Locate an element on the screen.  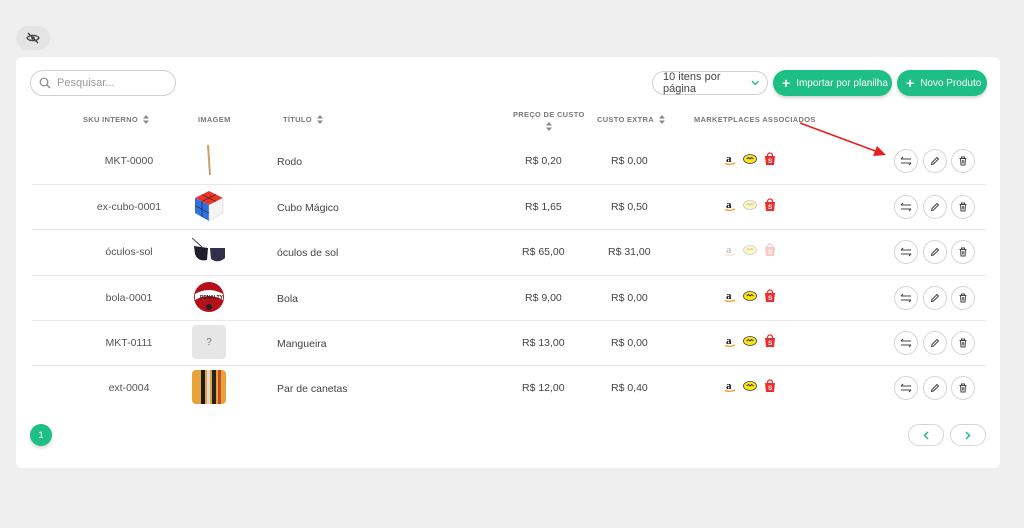
search-input is located at coordinates (112, 83).